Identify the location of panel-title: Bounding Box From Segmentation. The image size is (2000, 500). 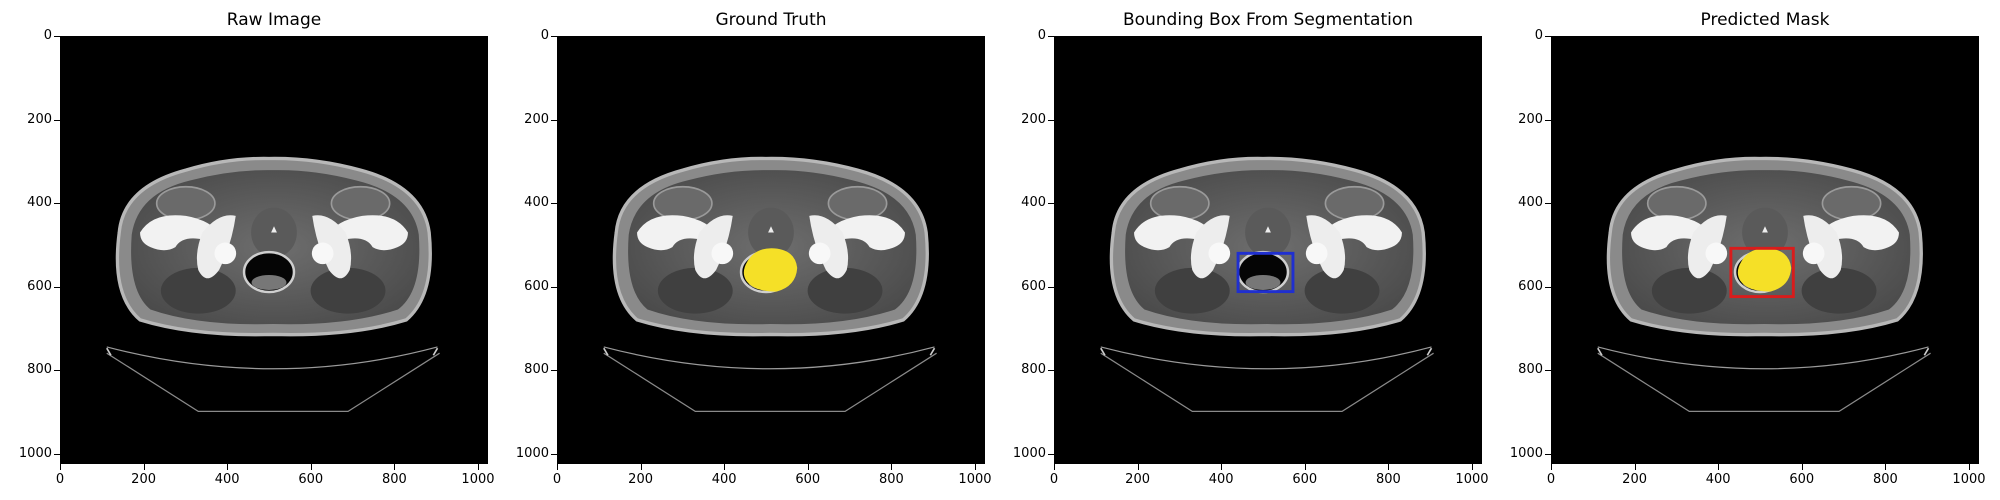
(1268, 20).